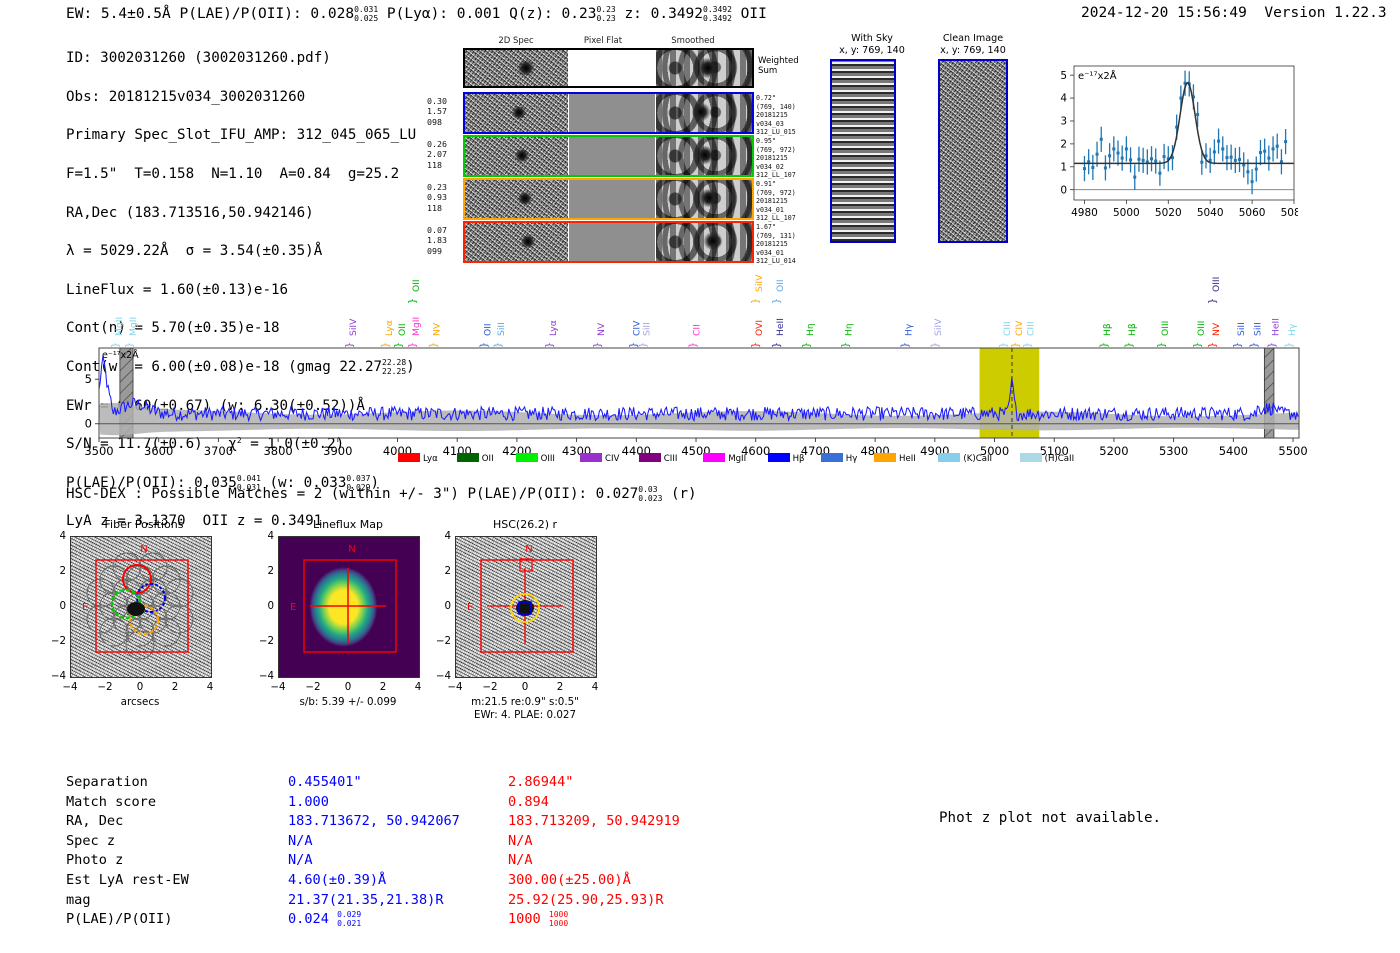 The image size is (1400, 953). Describe the element at coordinates (978, 459) in the screenshot. I see `legend-label: (K)CaII` at that location.